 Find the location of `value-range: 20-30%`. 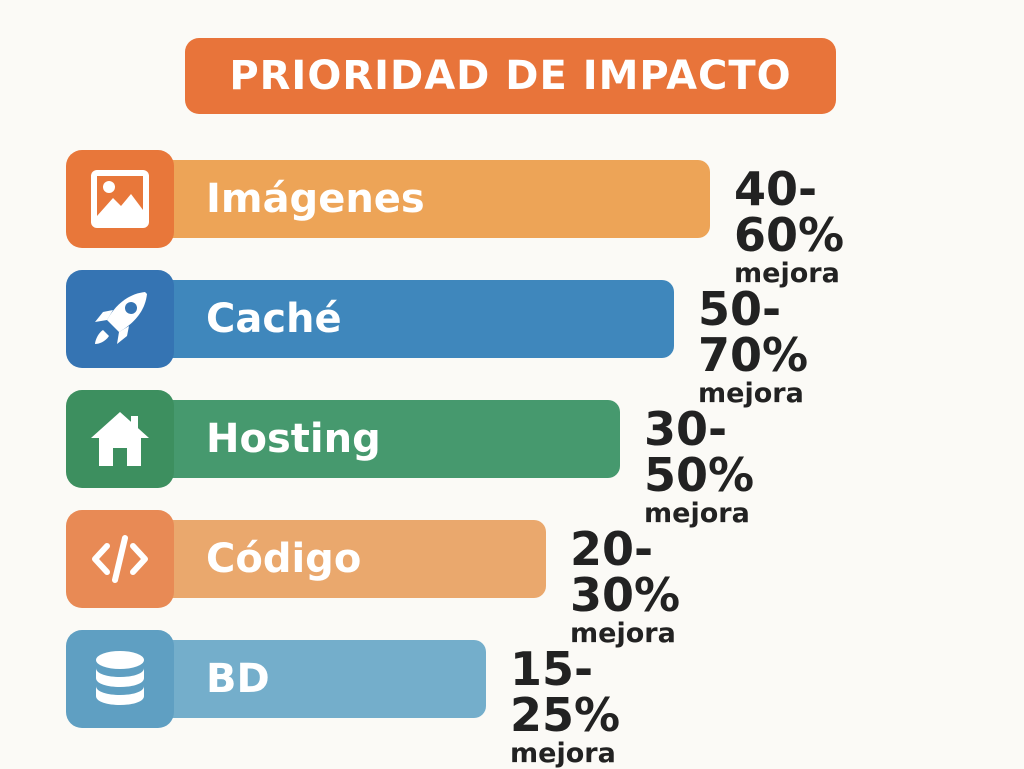

value-range: 20-30% is located at coordinates (625, 572).